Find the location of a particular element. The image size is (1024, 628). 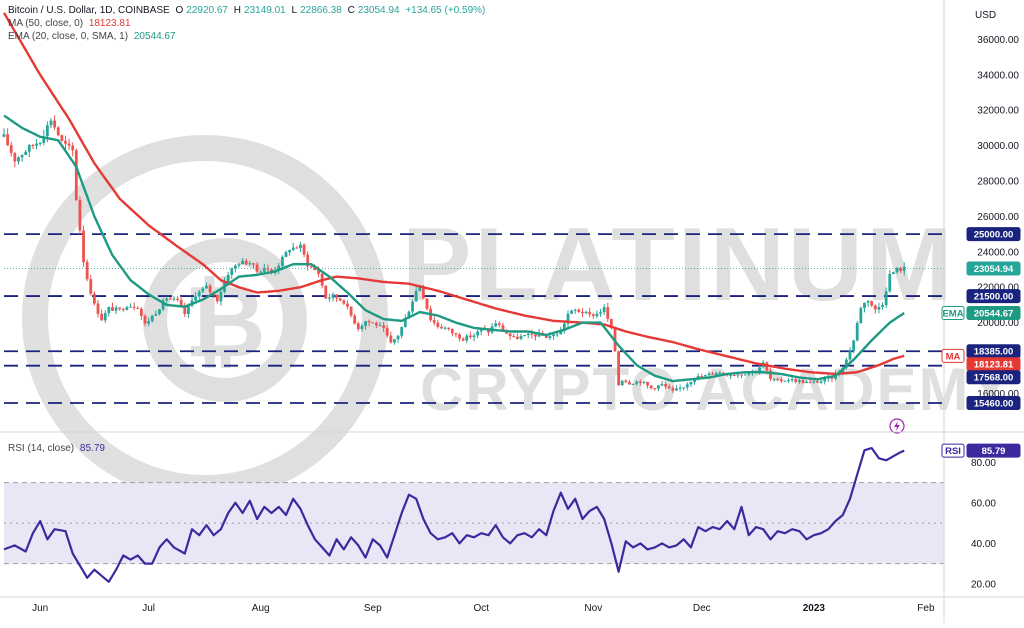

legend-ma-row: MA (50, close, 0) 18123.81 is located at coordinates (71, 23).